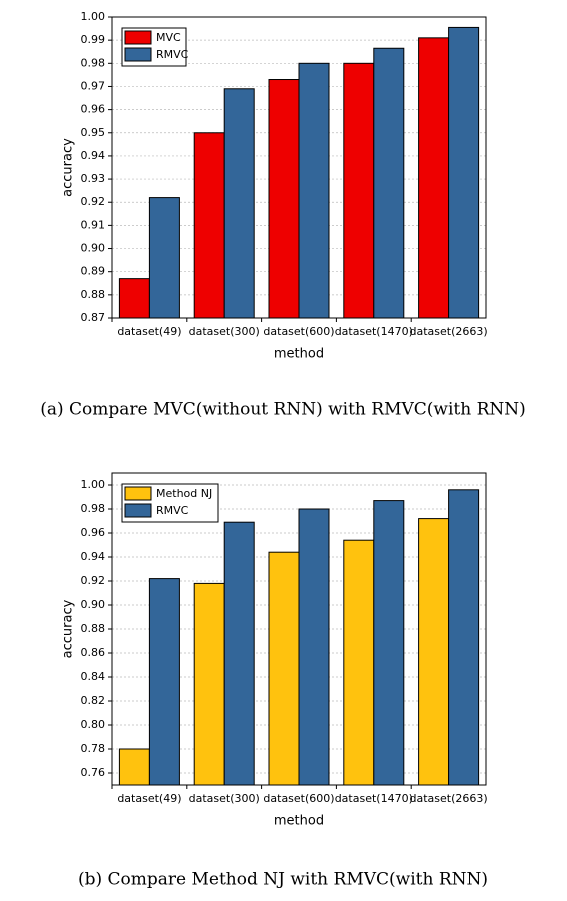 This screenshot has height=901, width=567. I want to click on y-tick-label: 0.86, so click(93, 652).